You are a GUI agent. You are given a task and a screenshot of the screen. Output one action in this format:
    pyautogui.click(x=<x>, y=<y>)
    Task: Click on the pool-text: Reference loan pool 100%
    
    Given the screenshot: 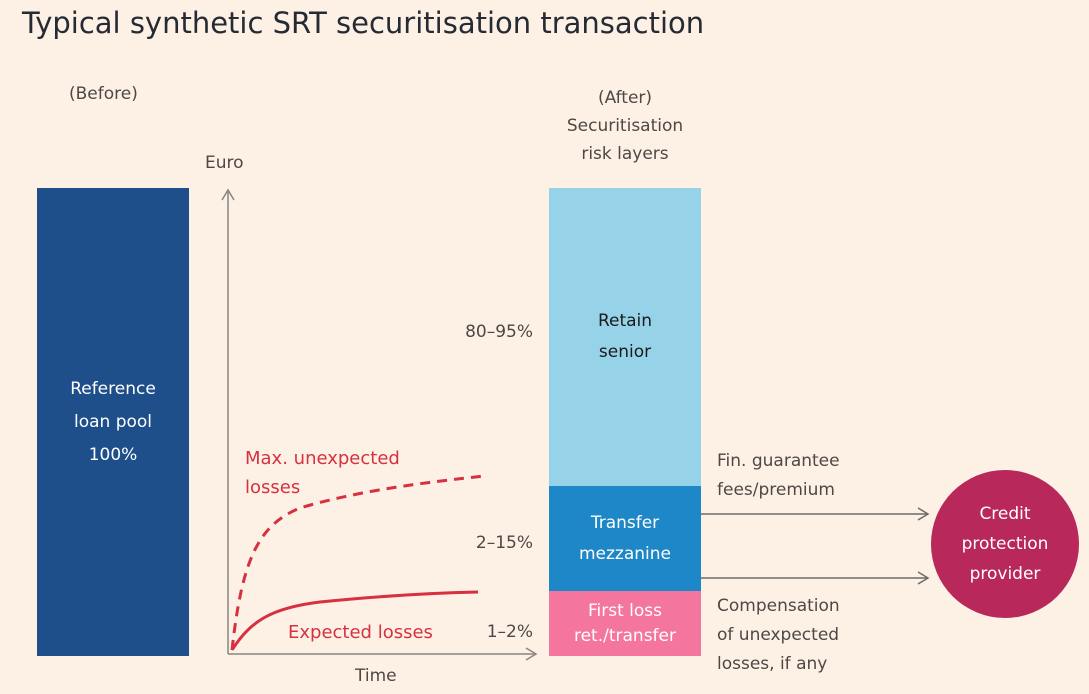 What is the action you would take?
    pyautogui.click(x=113, y=422)
    